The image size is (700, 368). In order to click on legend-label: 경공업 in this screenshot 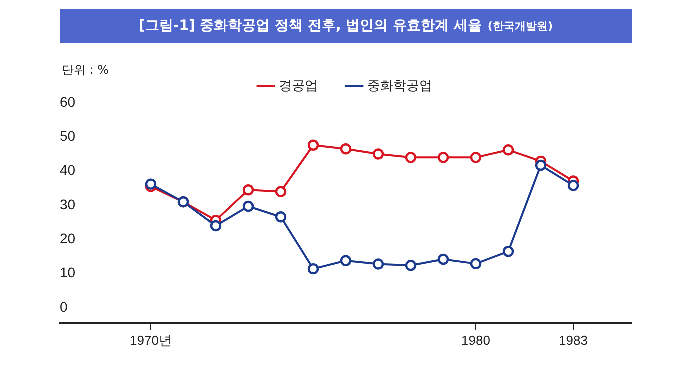, I will do `click(298, 86)`.